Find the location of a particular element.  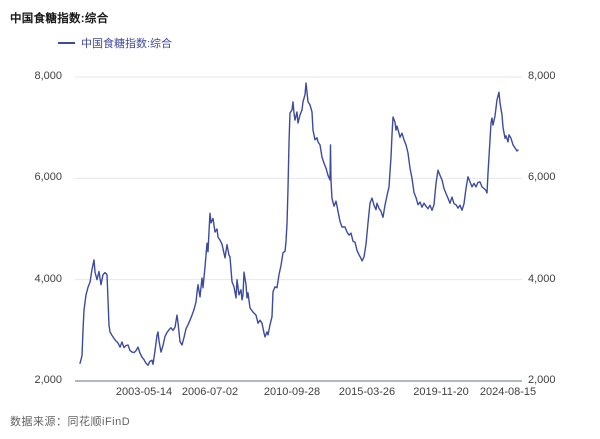

legend-item: 中国食糖指数:综合 is located at coordinates (115, 43).